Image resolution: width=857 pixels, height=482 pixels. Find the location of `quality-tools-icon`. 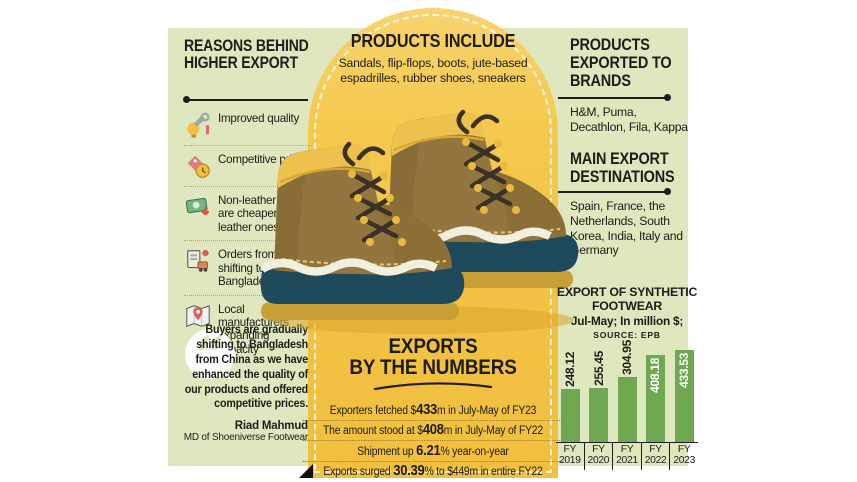

quality-tools-icon is located at coordinates (198, 125).